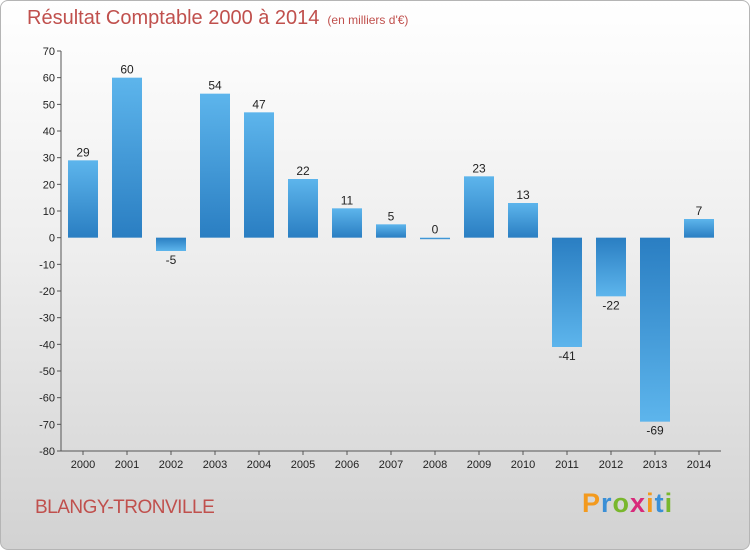 This screenshot has height=550, width=750. What do you see at coordinates (215, 86) in the screenshot?
I see `data-label-2003: 54` at bounding box center [215, 86].